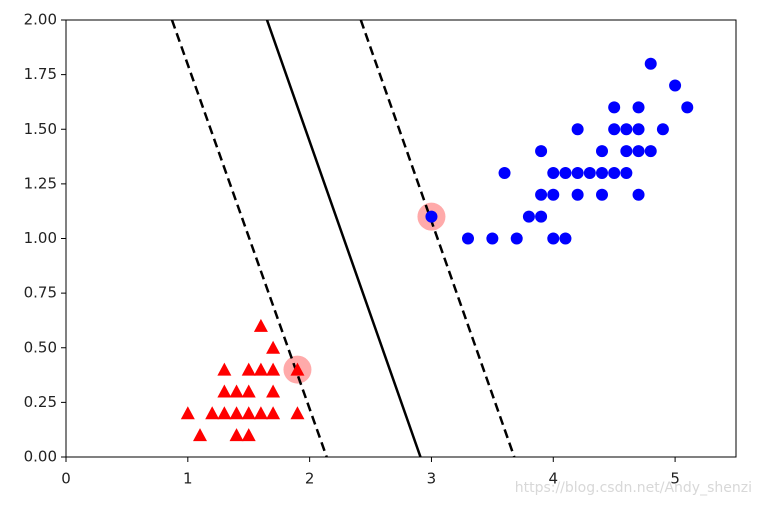 The width and height of the screenshot is (762, 506). Describe the element at coordinates (40, 347) in the screenshot. I see `y-tick-label: 0.50` at that location.